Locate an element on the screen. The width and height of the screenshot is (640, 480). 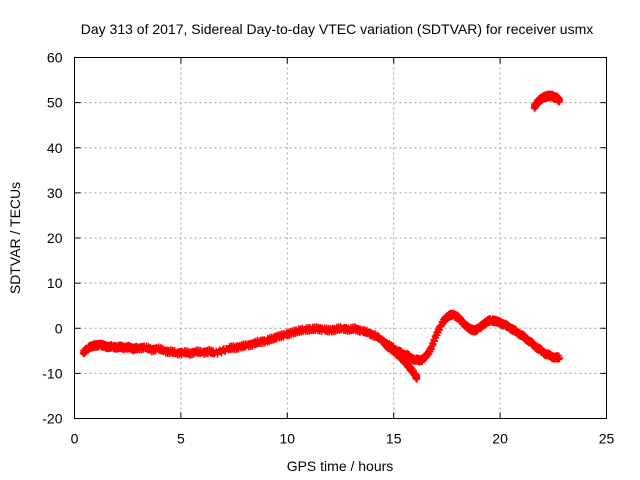
x-tick-label: 20 is located at coordinates (500, 439).